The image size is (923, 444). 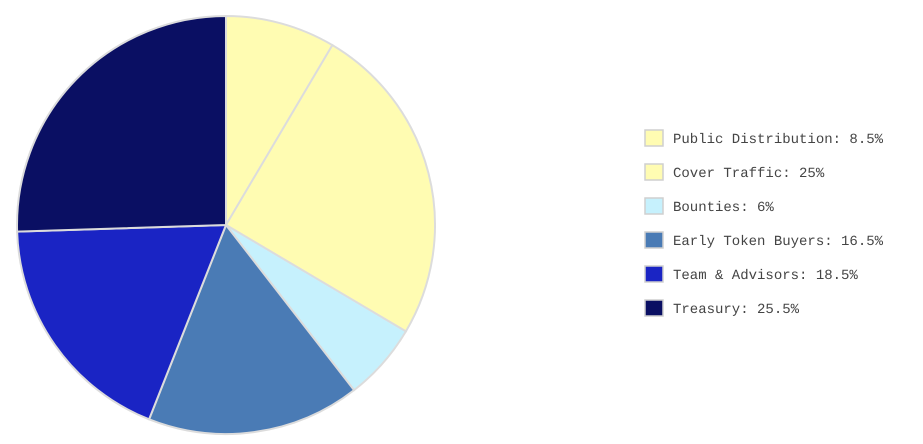 I want to click on legend-label: Public Distribution: 8.5%, so click(x=778, y=140).